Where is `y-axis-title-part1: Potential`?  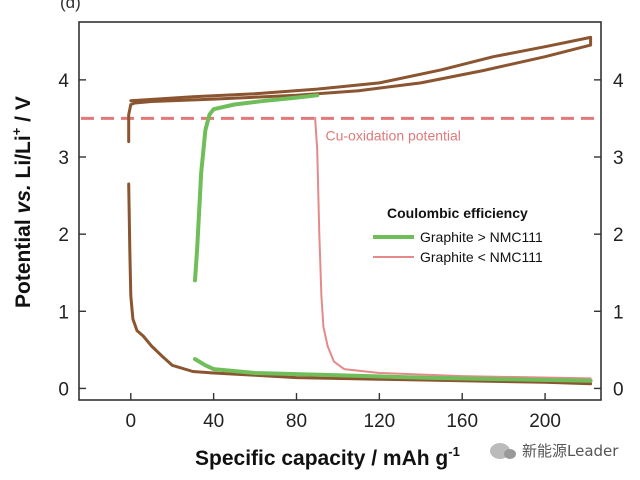 y-axis-title-part1: Potential is located at coordinates (23, 260).